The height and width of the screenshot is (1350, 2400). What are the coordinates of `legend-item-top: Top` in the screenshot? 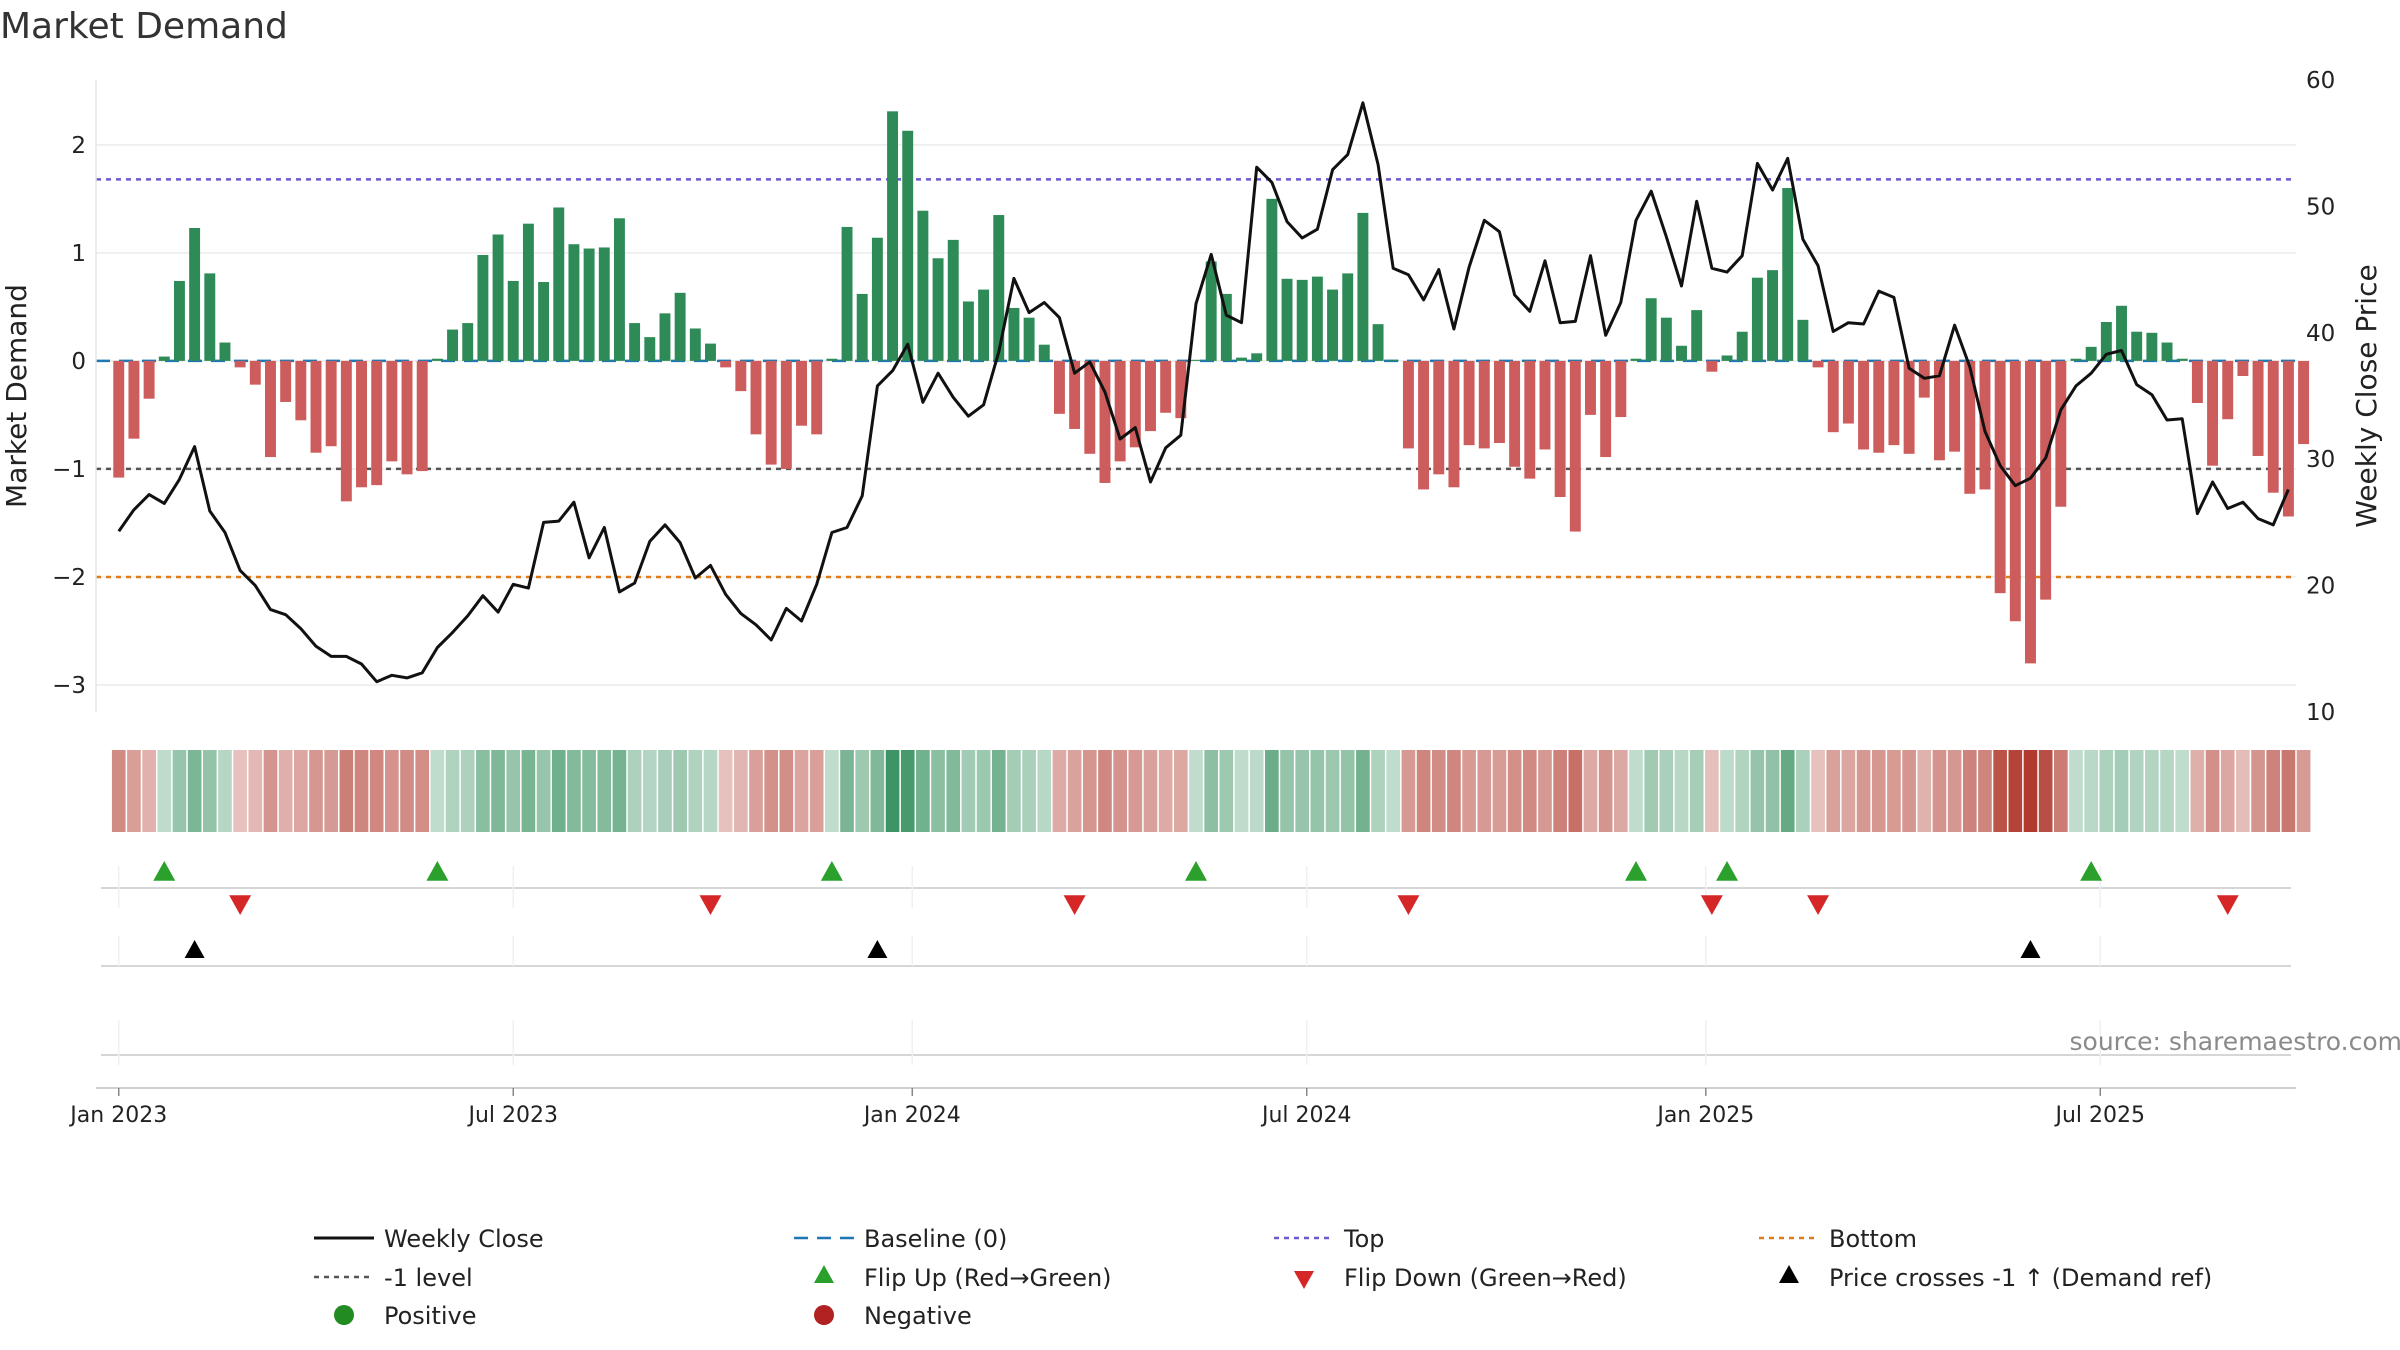 It's located at (1329, 1239).